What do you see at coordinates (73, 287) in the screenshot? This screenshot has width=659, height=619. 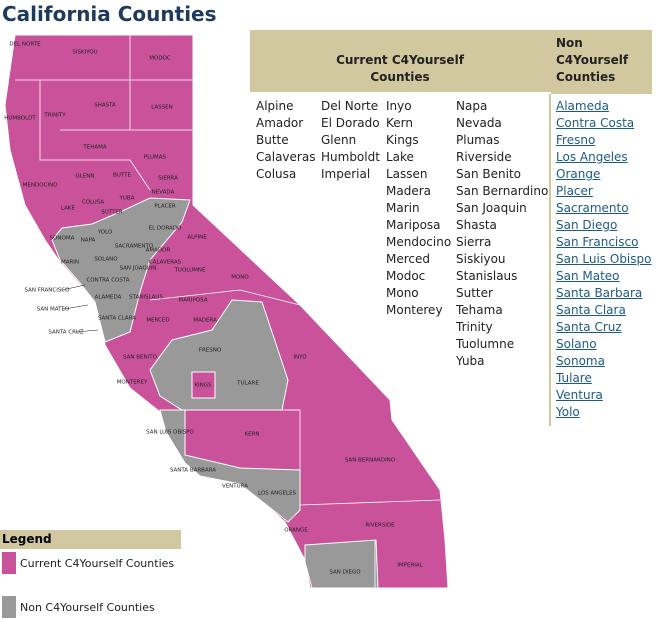 I see `pointer` at bounding box center [73, 287].